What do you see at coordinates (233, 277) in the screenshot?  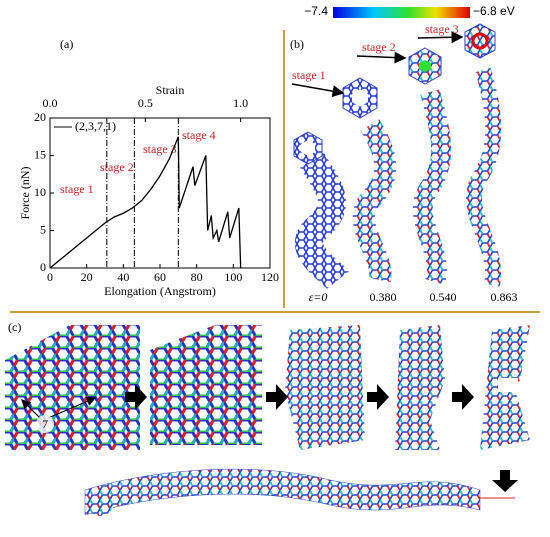 I see `x-tick-label: 100` at bounding box center [233, 277].